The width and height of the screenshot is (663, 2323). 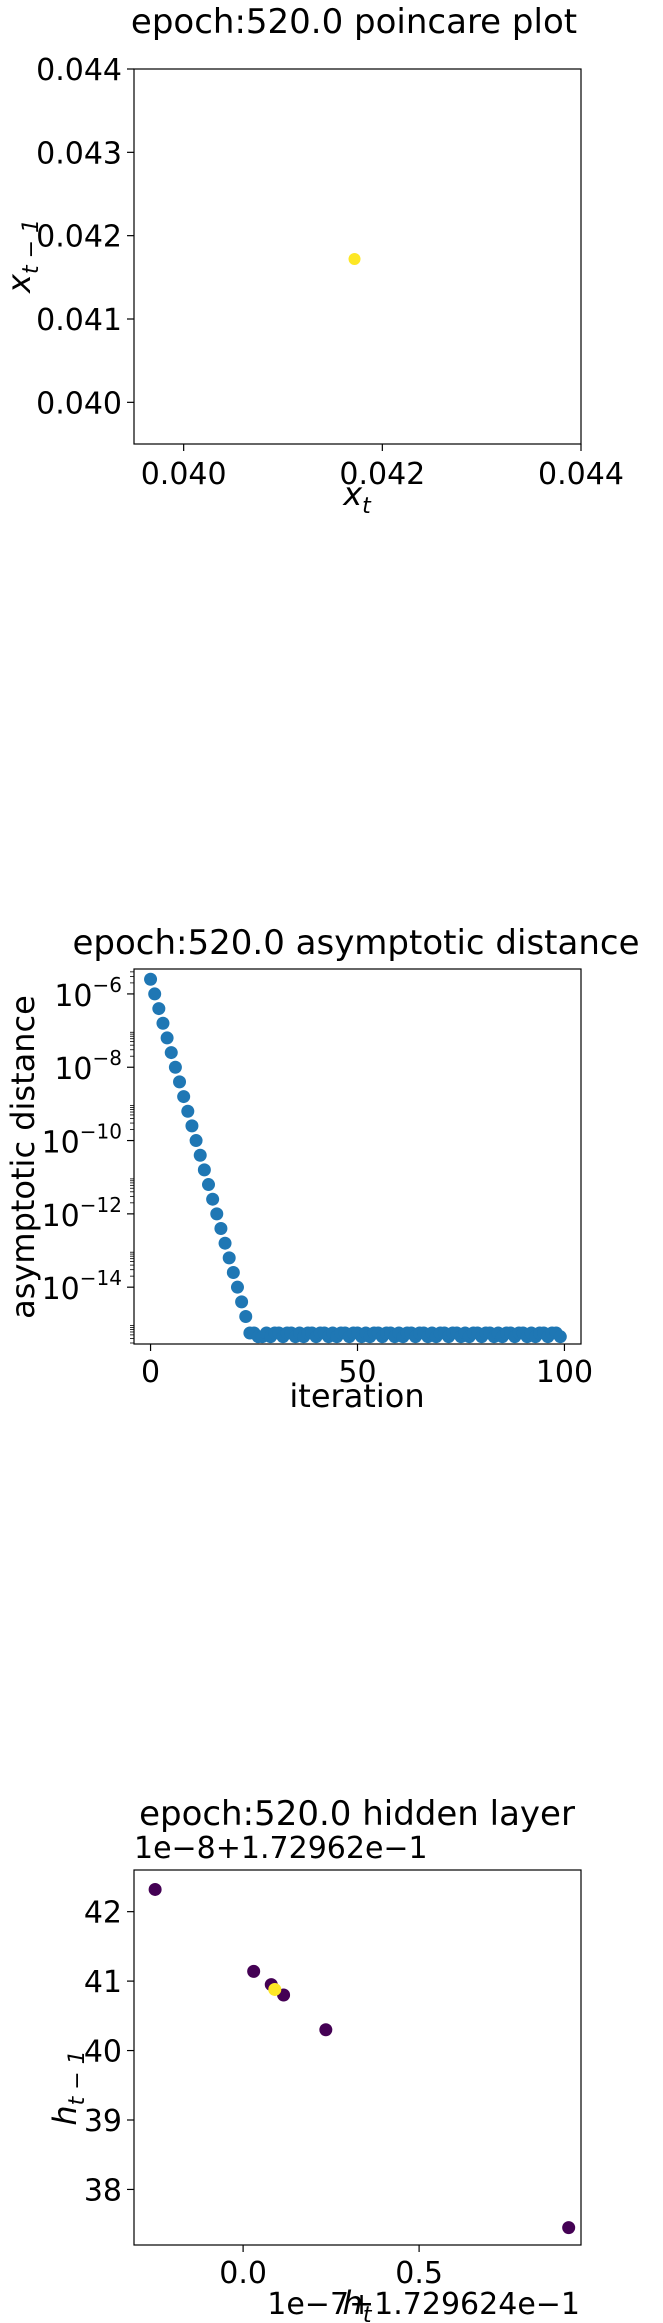 I want to click on y-tick-label: 0.041, so click(x=79, y=320).